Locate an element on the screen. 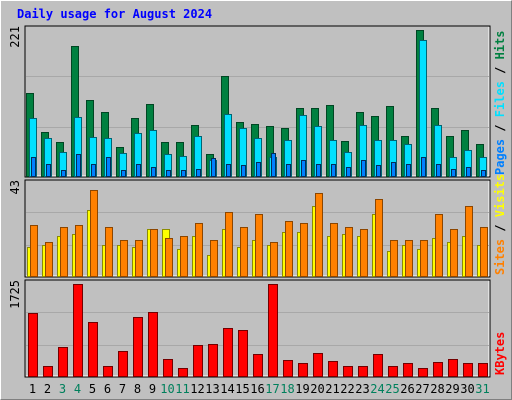  series-label-hits: Hits is located at coordinates (500, 44).